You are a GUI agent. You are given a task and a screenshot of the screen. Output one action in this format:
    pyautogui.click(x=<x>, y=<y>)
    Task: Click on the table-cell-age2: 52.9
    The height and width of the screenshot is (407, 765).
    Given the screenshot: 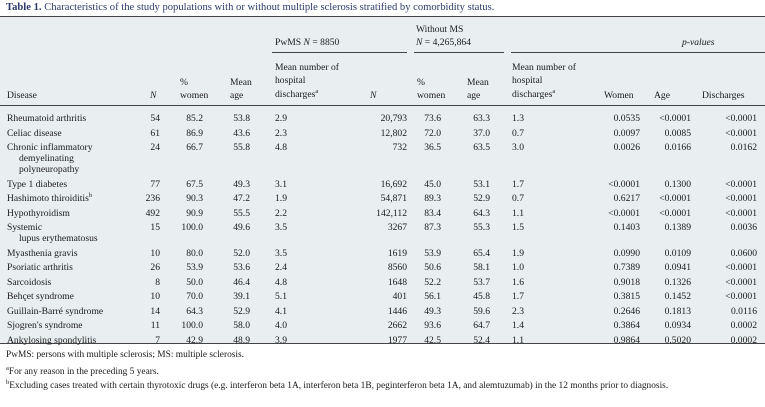 What is the action you would take?
    pyautogui.click(x=481, y=198)
    